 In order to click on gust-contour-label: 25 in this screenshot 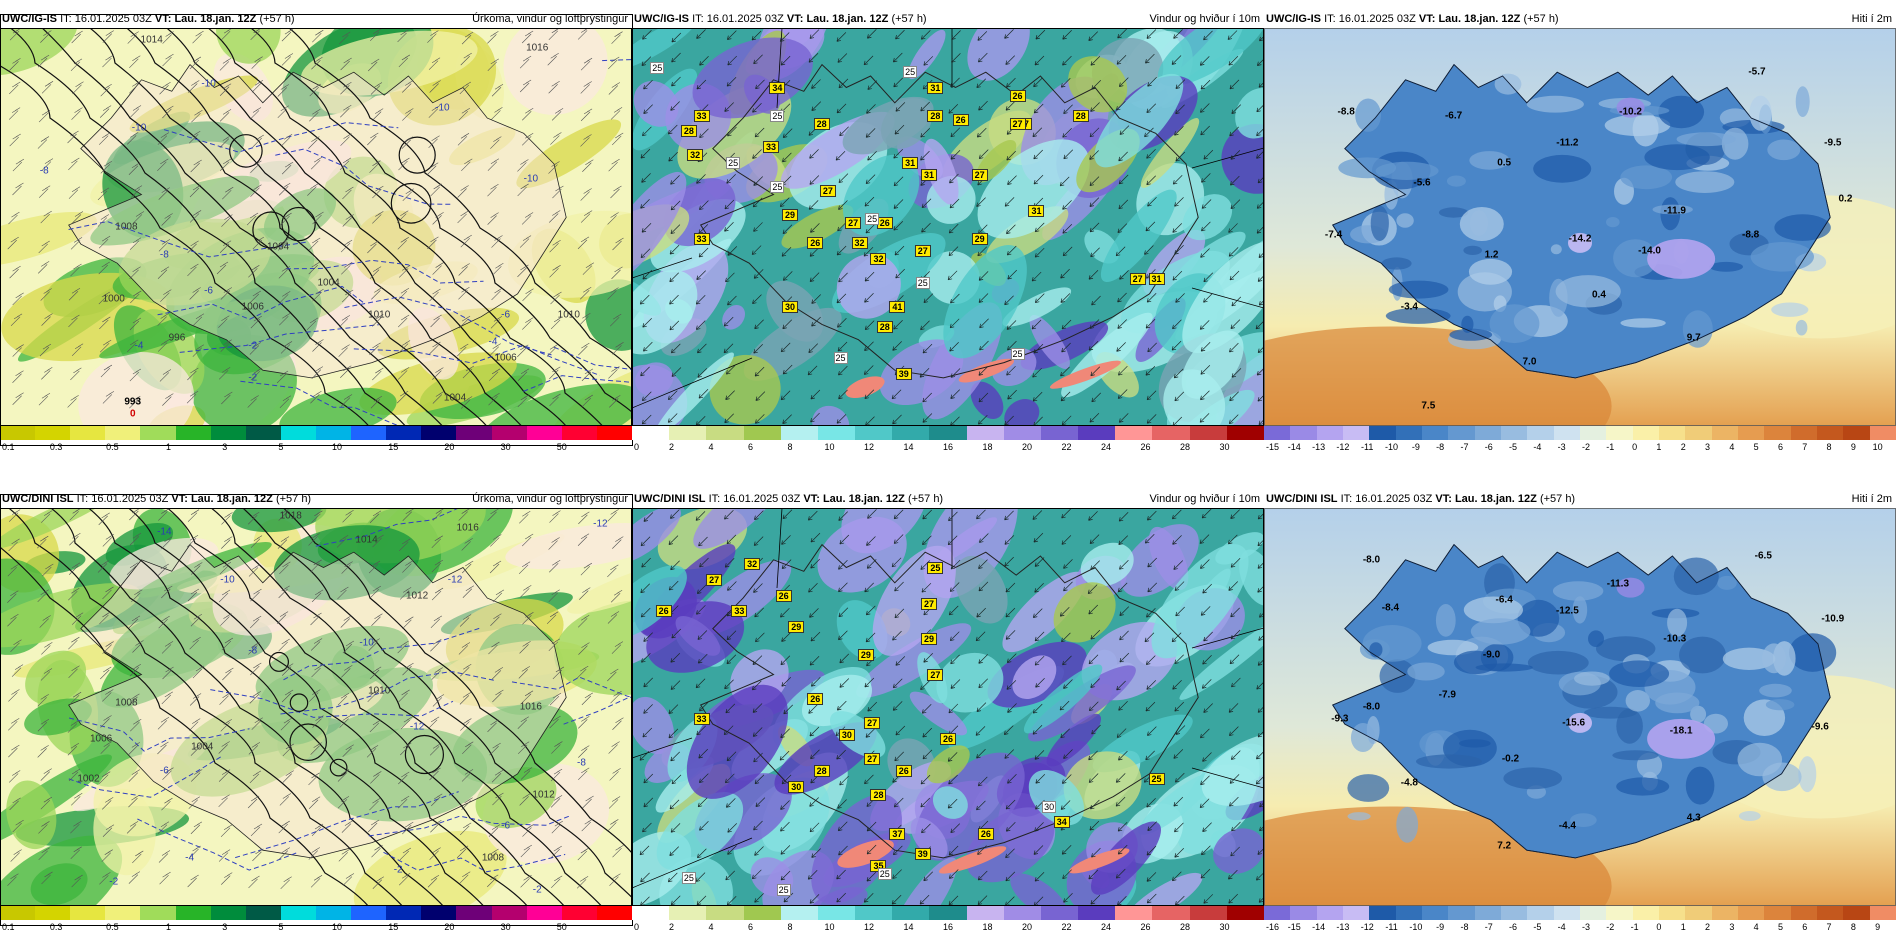, I will do `click(910, 71)`.